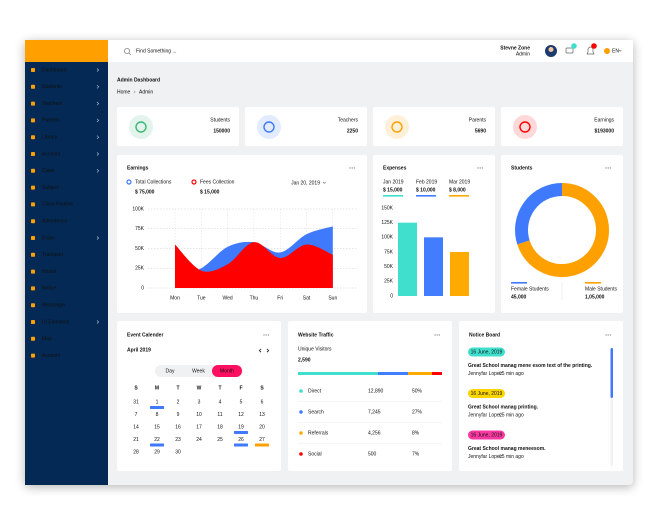 This screenshot has height=518, width=656. Describe the element at coordinates (136, 402) in the screenshot. I see `calendar-day: 31` at that location.